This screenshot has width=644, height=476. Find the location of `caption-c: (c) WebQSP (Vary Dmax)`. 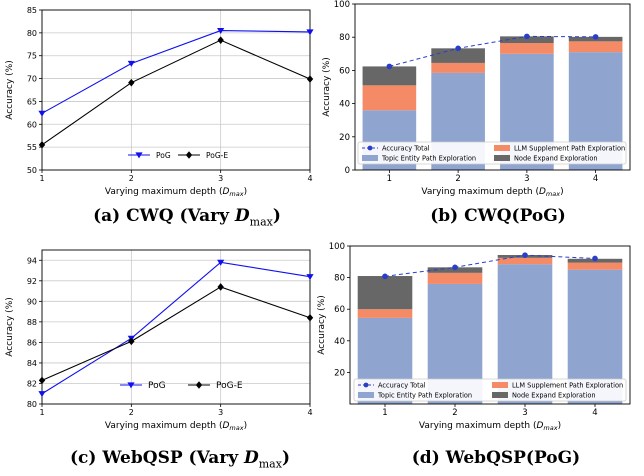

caption-c: (c) WebQSP (Vary Dmax) is located at coordinates (180, 459).